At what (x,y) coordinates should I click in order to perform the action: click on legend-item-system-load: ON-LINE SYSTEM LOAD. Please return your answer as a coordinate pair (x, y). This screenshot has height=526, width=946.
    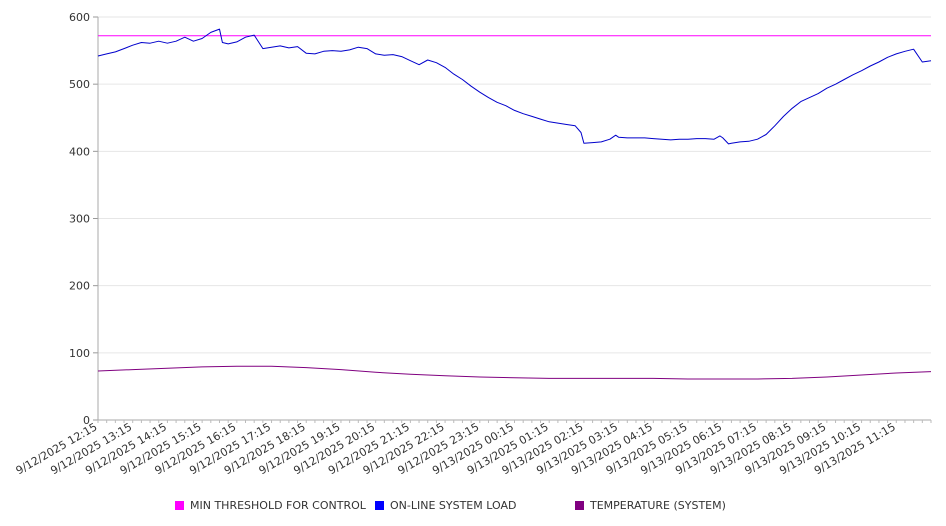
    Looking at the image, I should click on (445, 505).